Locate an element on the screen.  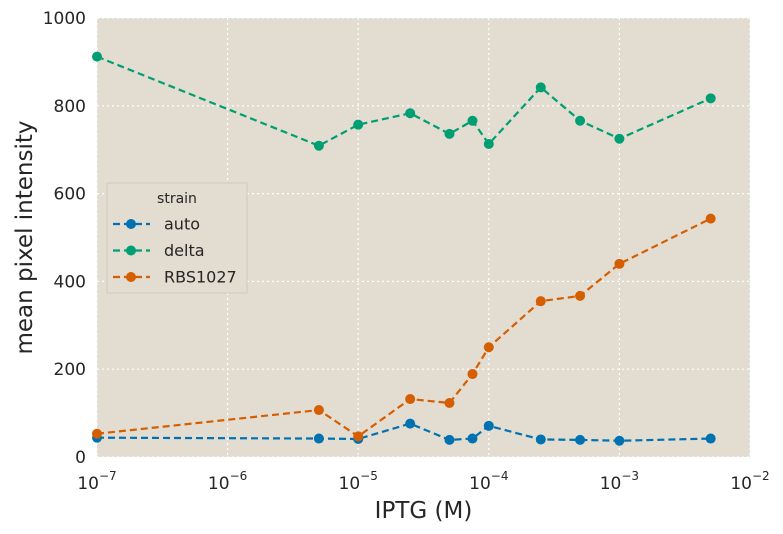
legend-entry: auto is located at coordinates (156, 224).